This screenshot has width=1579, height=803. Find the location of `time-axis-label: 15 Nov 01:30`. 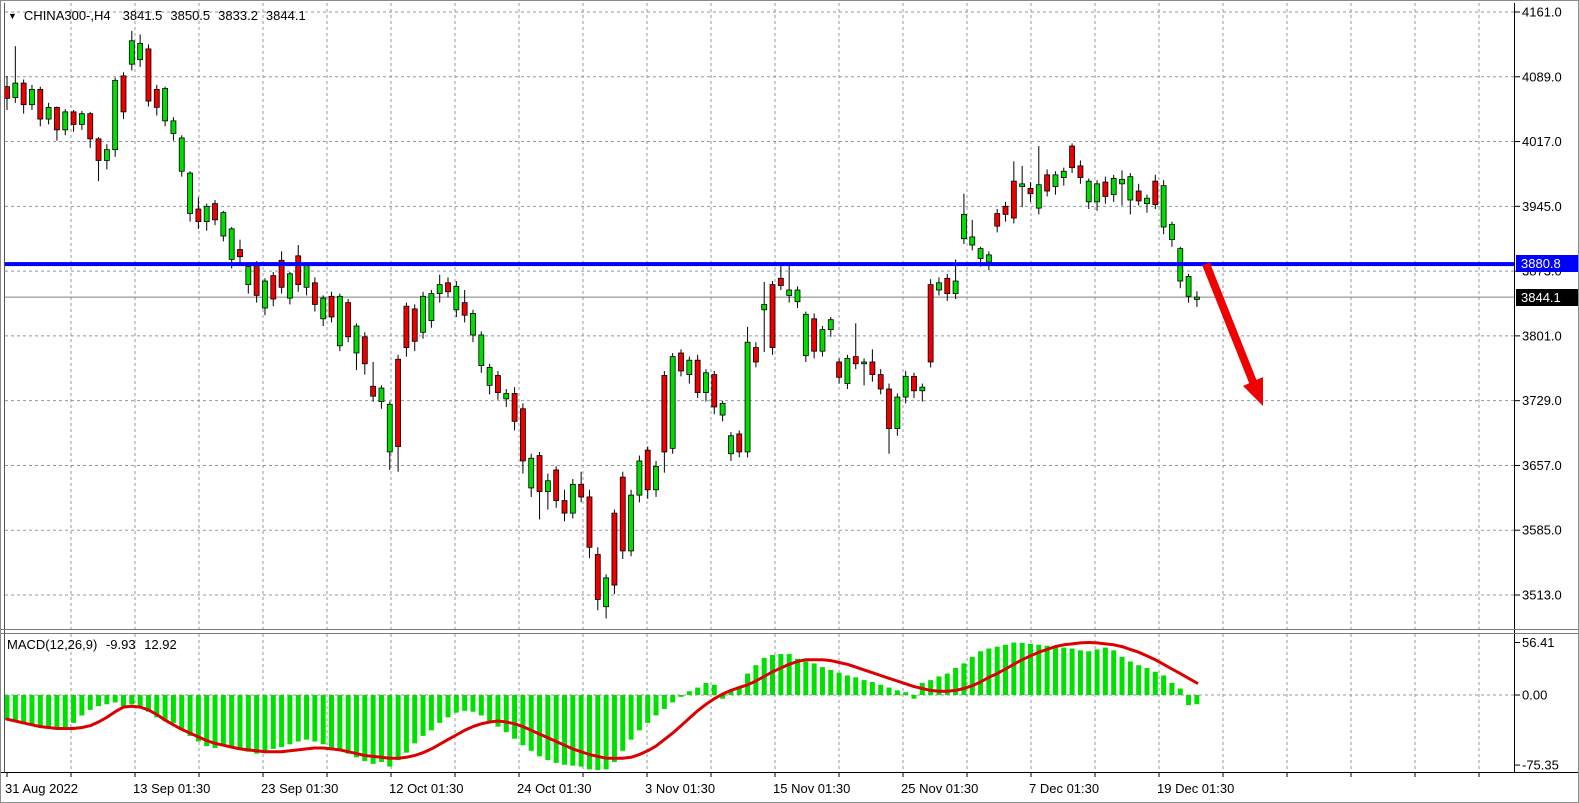

time-axis-label: 15 Nov 01:30 is located at coordinates (811, 788).